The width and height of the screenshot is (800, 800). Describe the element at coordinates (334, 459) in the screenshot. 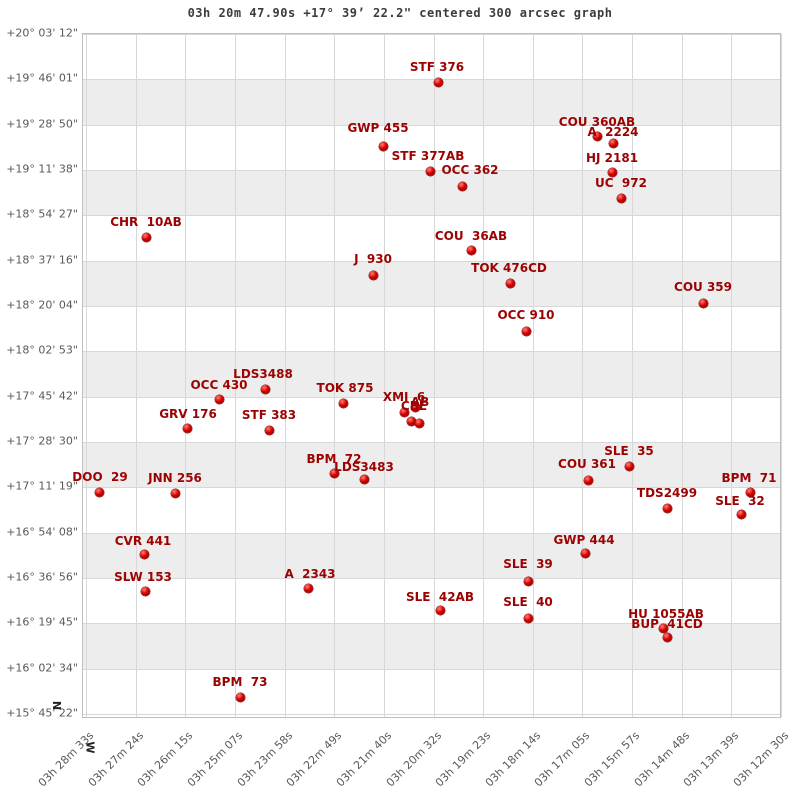

I see `star-label: BPM 72` at that location.